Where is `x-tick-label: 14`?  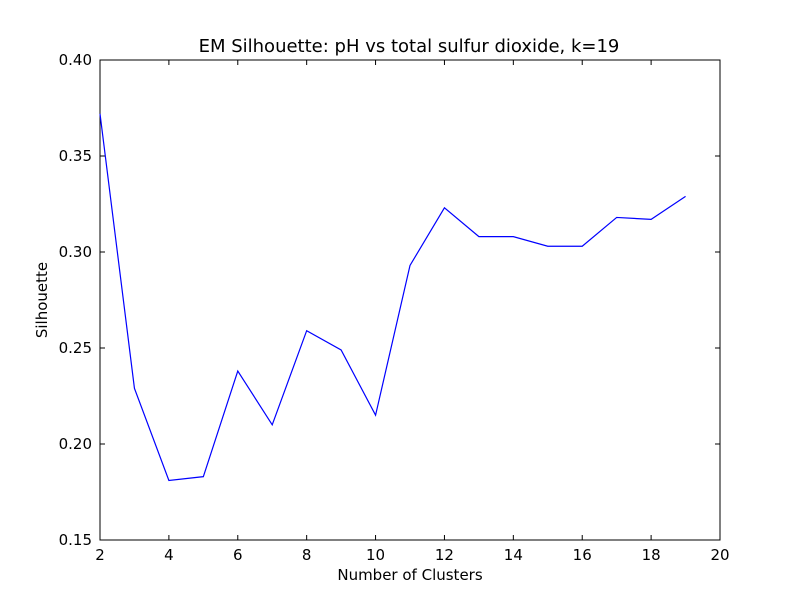 x-tick-label: 14 is located at coordinates (513, 555).